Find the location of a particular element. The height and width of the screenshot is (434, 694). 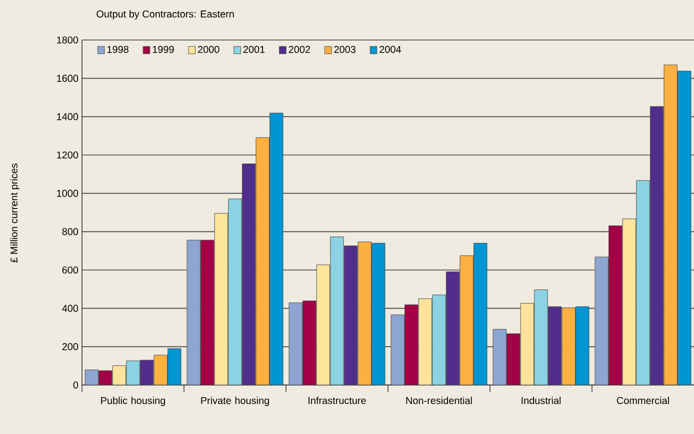

x-tick-label: Non-residential is located at coordinates (439, 400).